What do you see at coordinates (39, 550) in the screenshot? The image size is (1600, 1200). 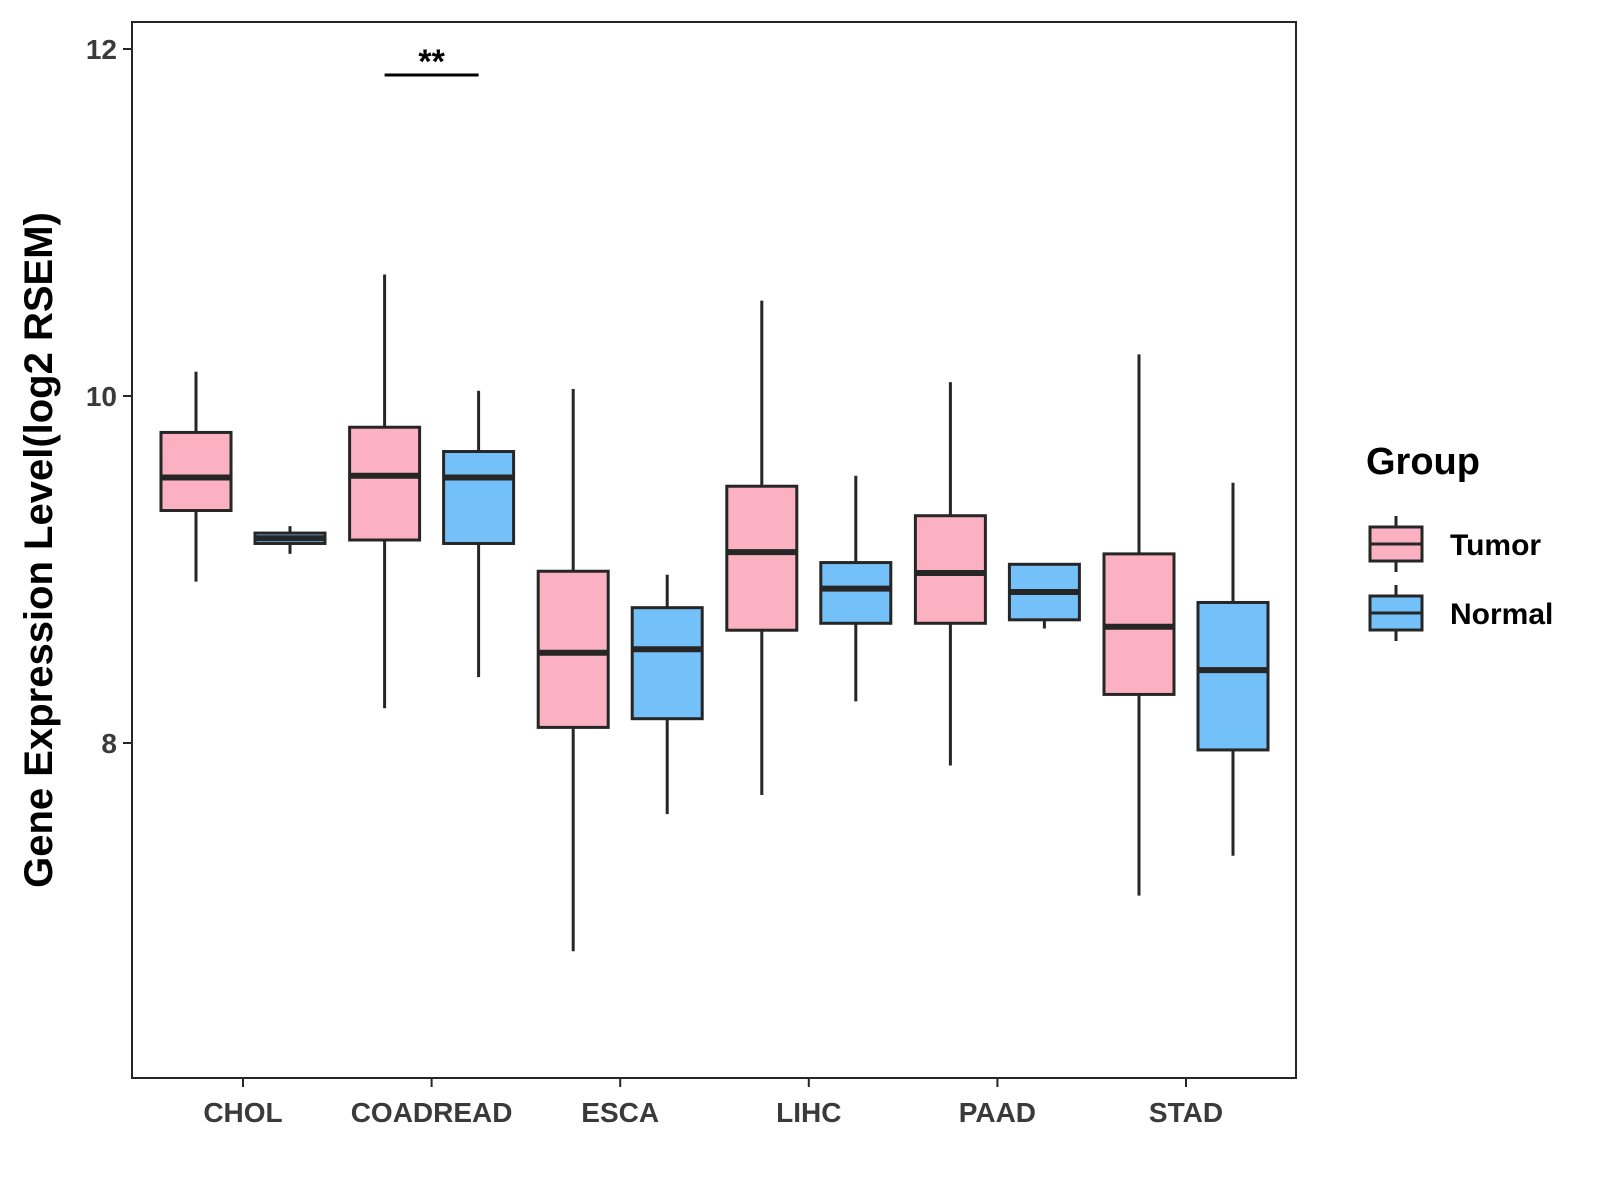 I see `y-axis-label: Gene Expression Level(log2 RSEM)` at bounding box center [39, 550].